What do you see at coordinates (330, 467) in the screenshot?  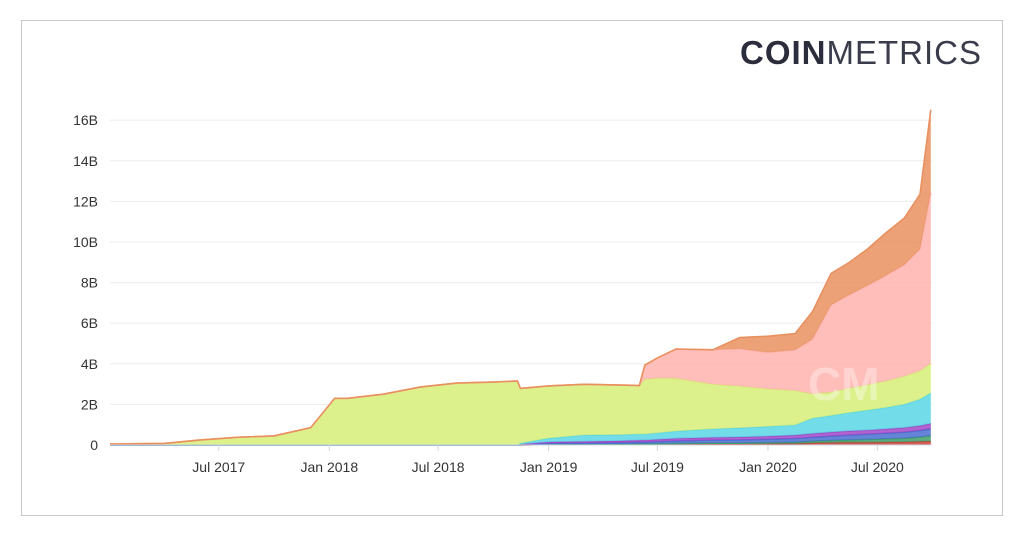 I see `x-tick-label: Jan 2018` at bounding box center [330, 467].